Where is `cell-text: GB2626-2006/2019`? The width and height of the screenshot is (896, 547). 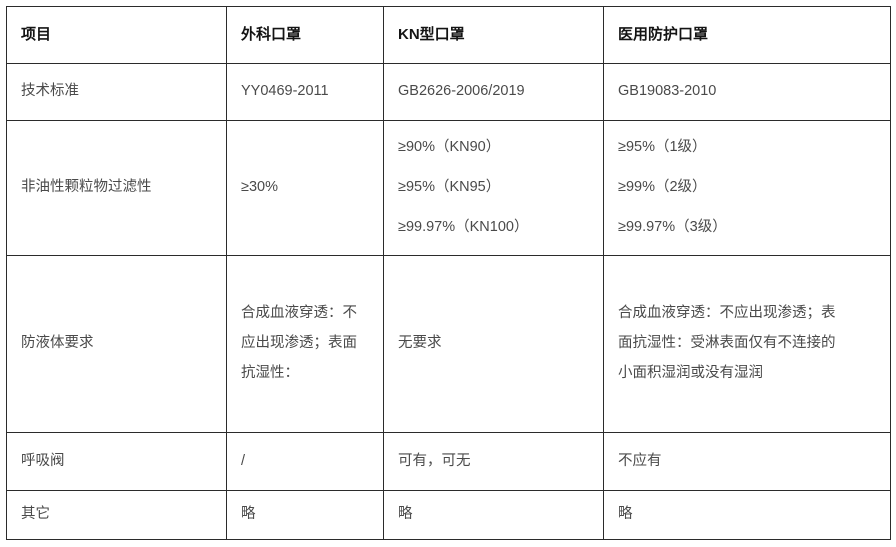
cell-text: GB2626-2006/2019 is located at coordinates (461, 91).